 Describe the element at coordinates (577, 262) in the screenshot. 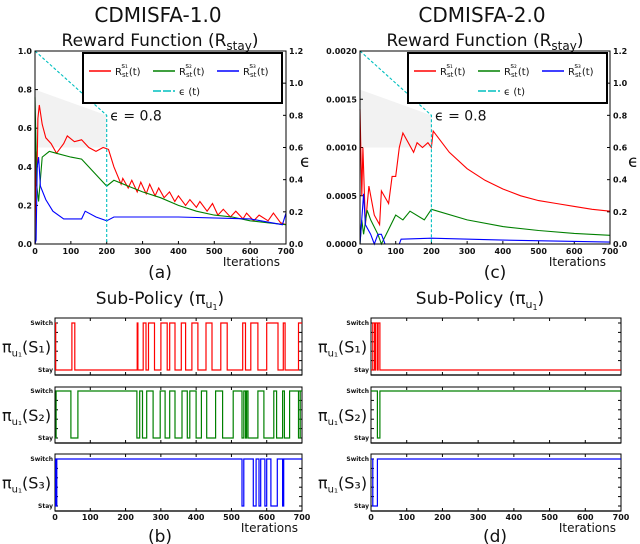

I see `xlabel-c: Iterations` at that location.